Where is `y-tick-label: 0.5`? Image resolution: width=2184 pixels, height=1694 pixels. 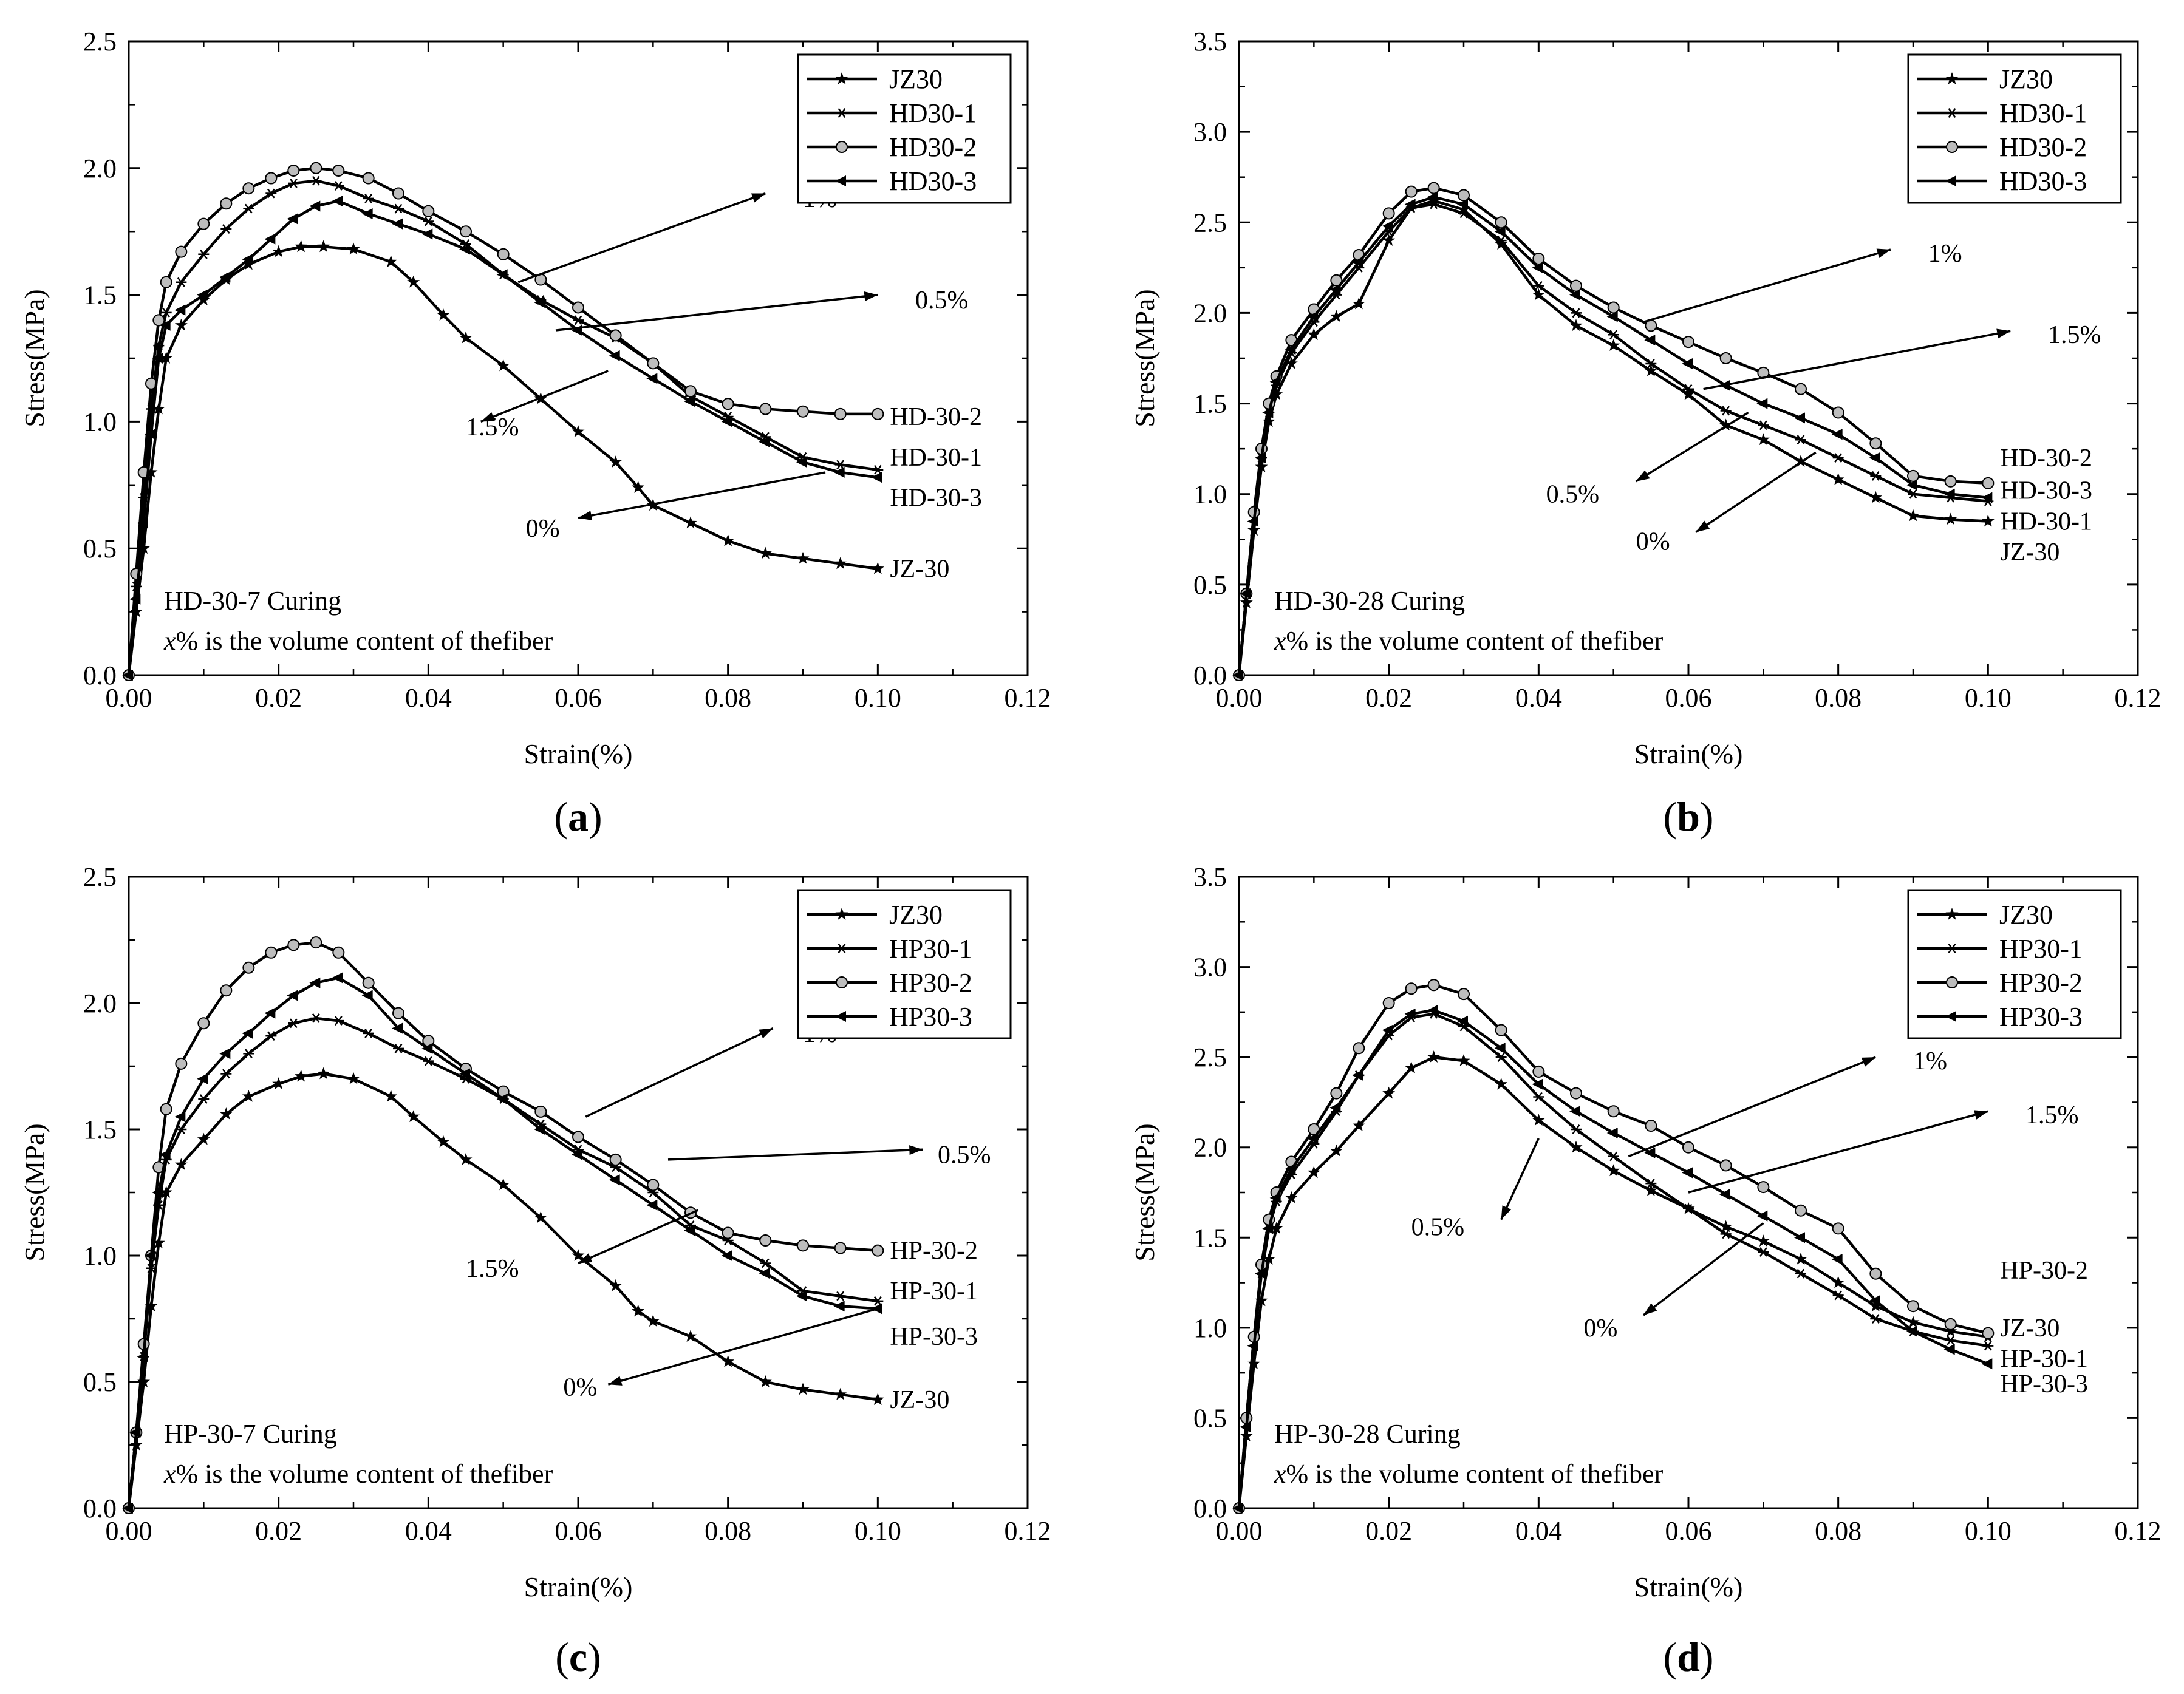
y-tick-label: 0.5 is located at coordinates (100, 1382).